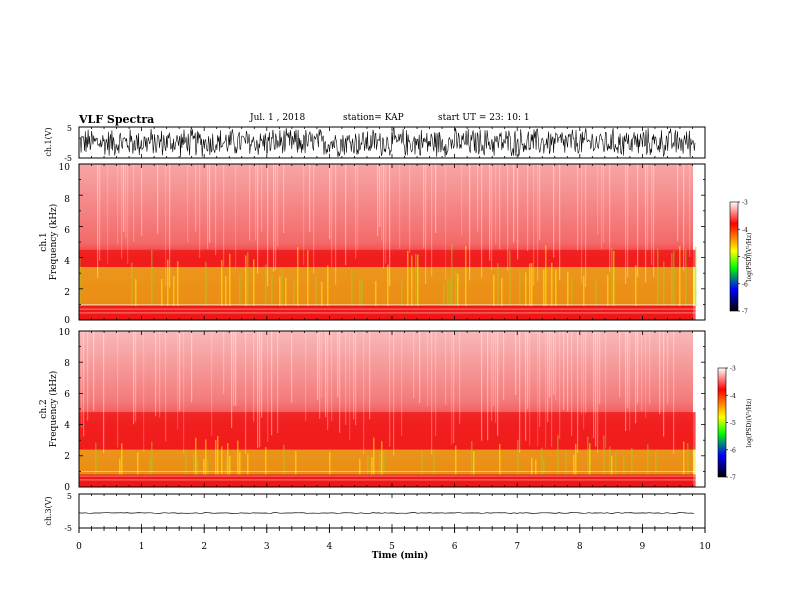 The height and width of the screenshot is (612, 792). I want to click on ch1-ytick-10: 10, so click(65, 168).